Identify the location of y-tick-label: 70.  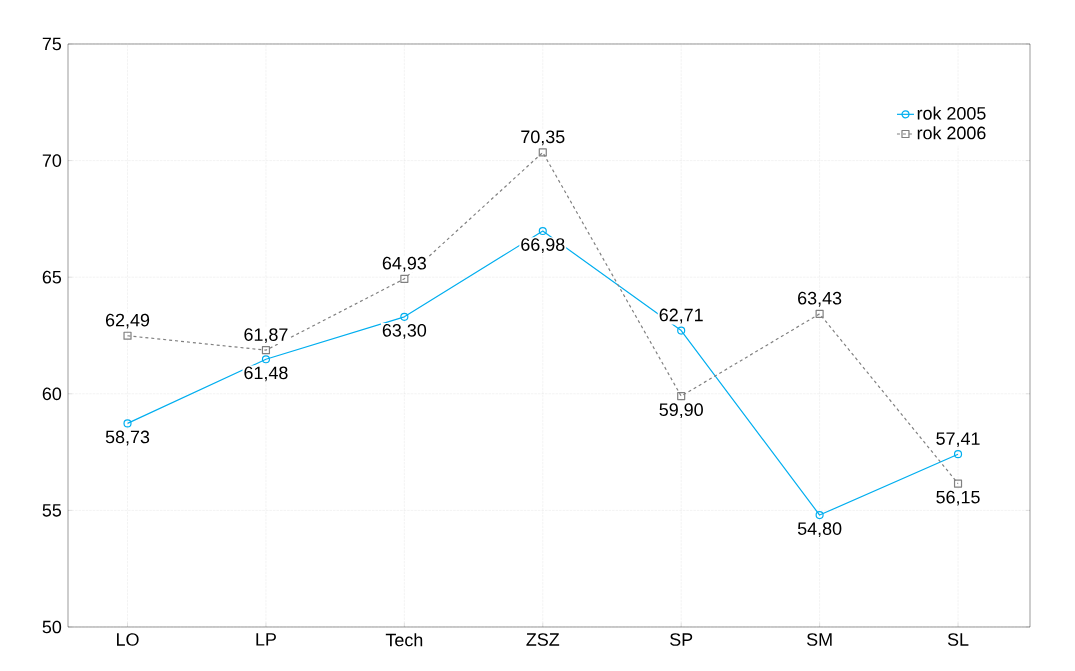
(52, 160).